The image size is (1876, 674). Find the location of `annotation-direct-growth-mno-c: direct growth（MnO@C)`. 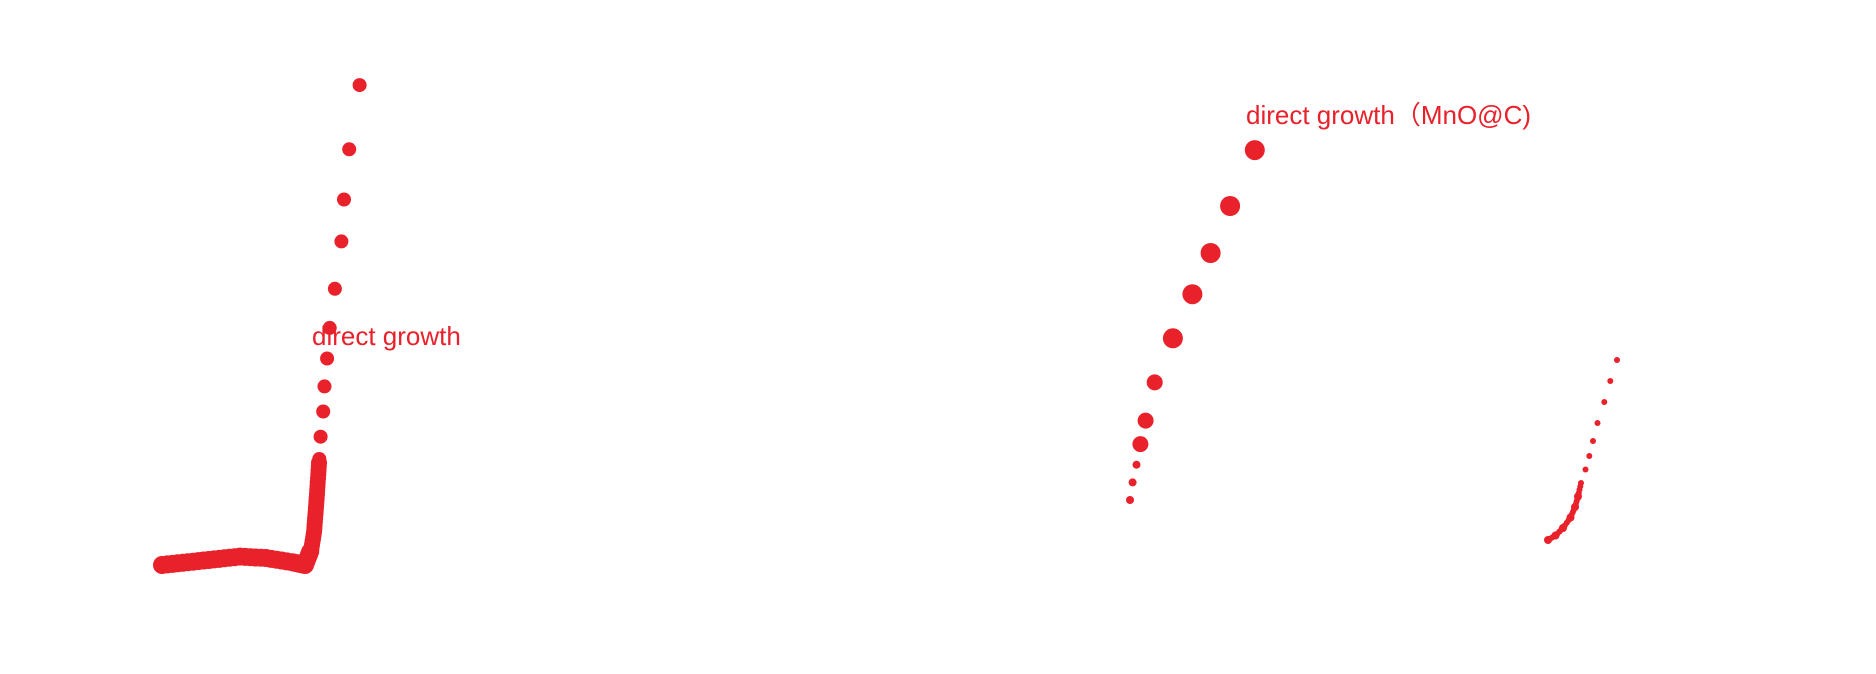

annotation-direct-growth-mno-c: direct growth（MnO@C) is located at coordinates (1388, 115).